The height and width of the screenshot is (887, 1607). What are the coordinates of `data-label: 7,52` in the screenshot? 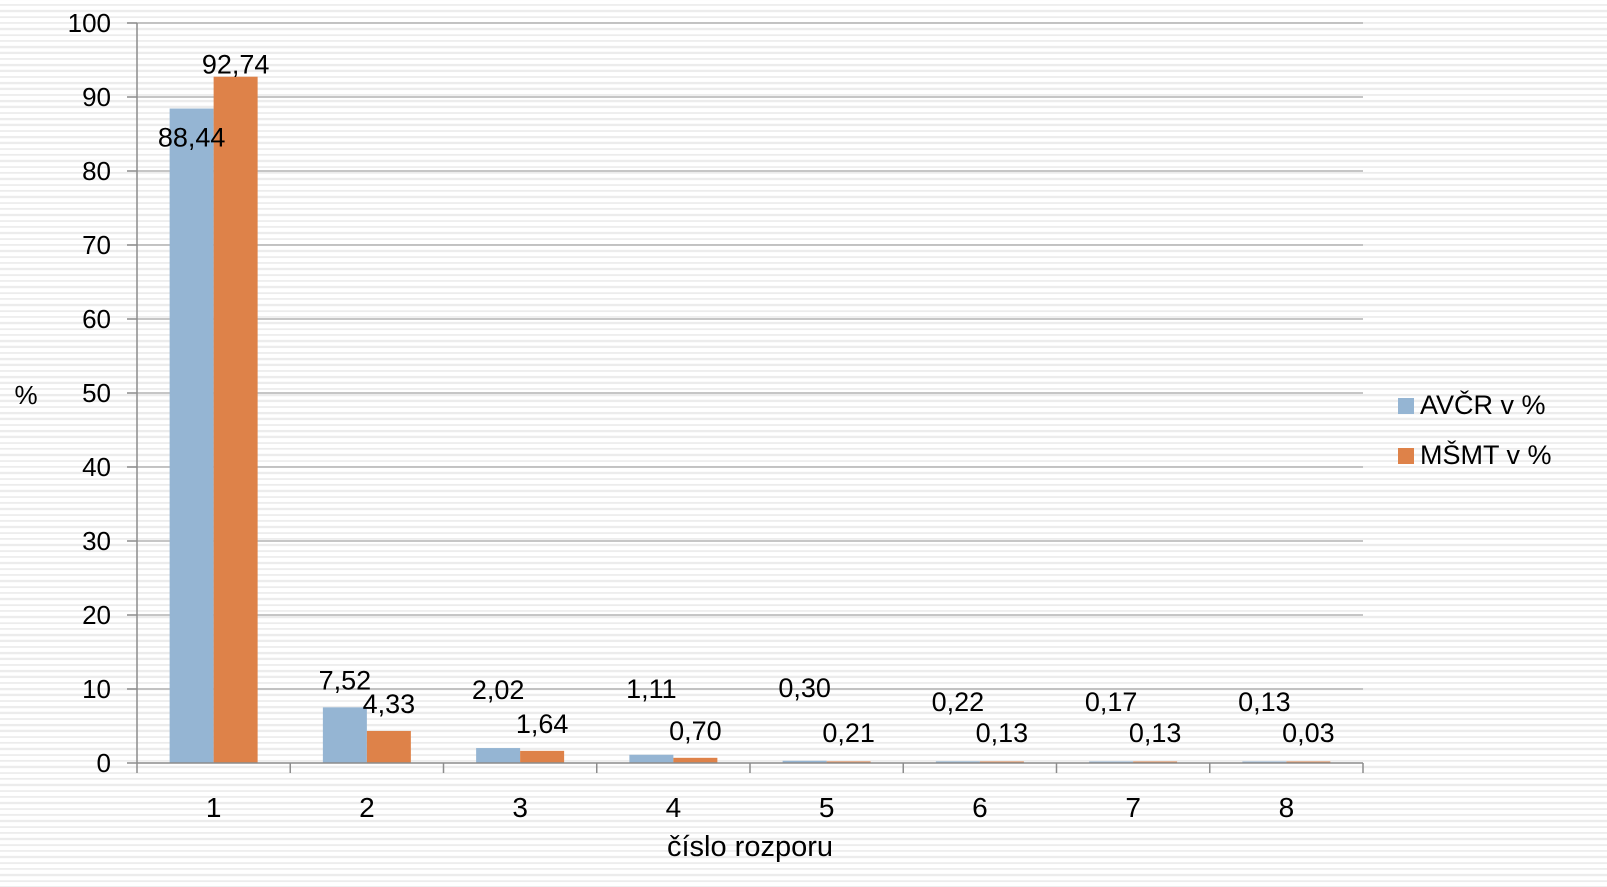 It's located at (345, 680).